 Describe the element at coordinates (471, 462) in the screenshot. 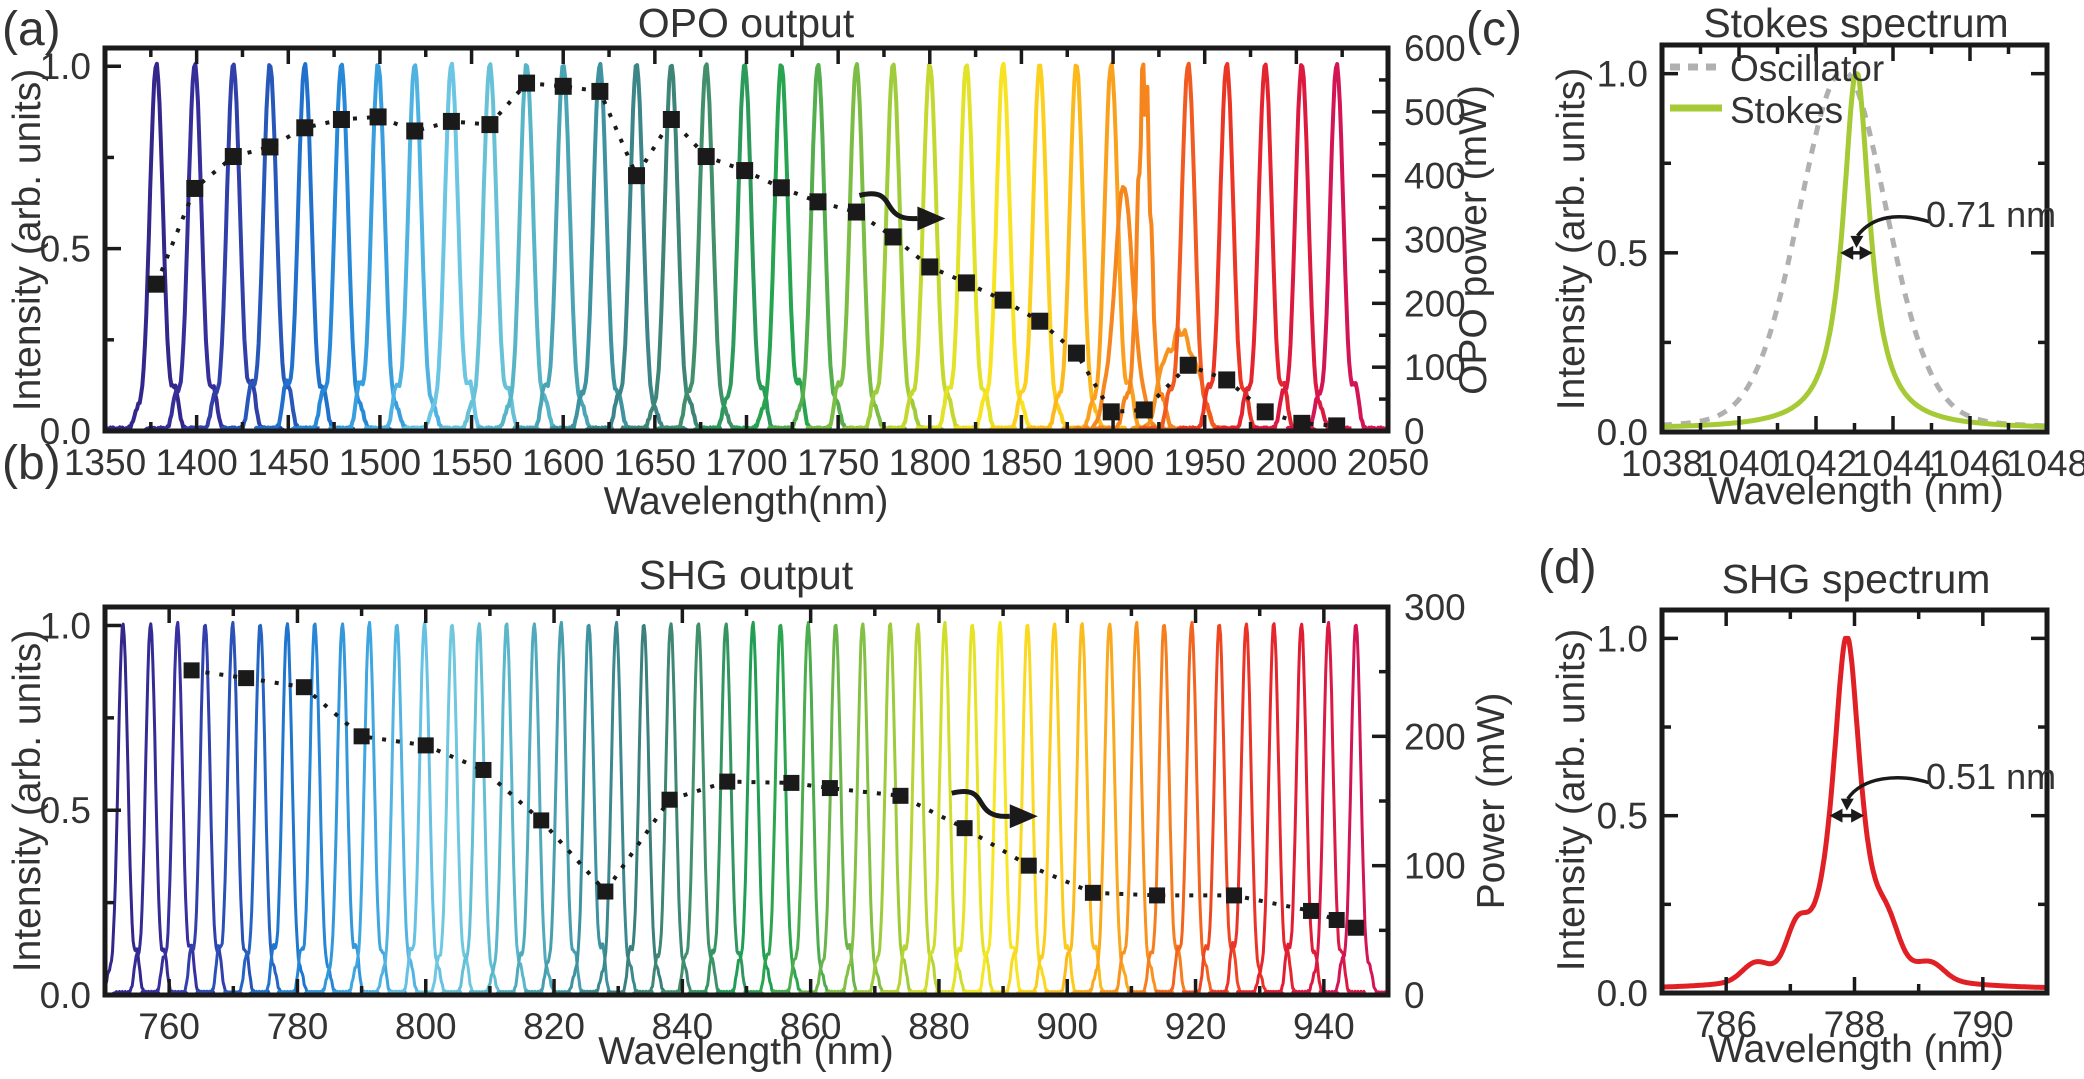

I see `svg-text: 1550` at that location.